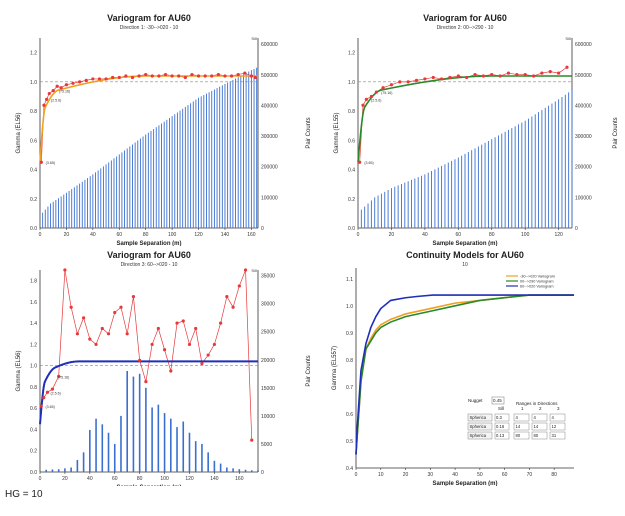 Image resolution: width=625 pixels, height=516 pixels. Describe the element at coordinates (269, 76) in the screenshot. I see `y2-tick-label: 500000` at that location.